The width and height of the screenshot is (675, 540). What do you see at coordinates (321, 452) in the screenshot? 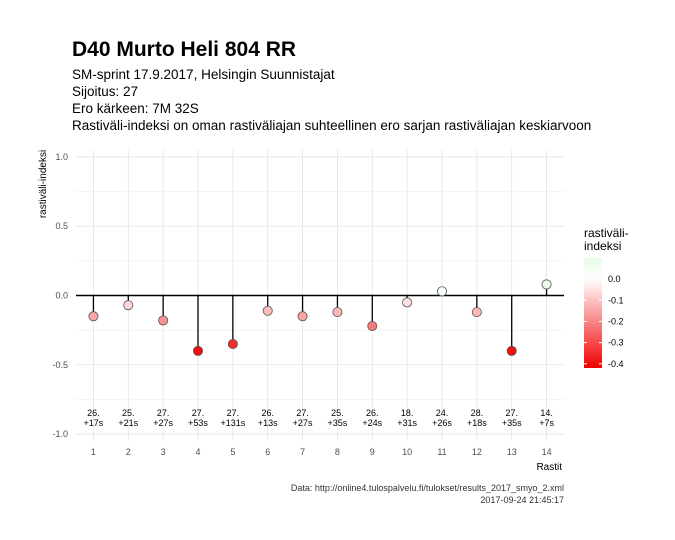
I see `x-axis-ticks: 1 2 3 4 5 6 7 8 9 10 11 12 13 14` at bounding box center [321, 452].